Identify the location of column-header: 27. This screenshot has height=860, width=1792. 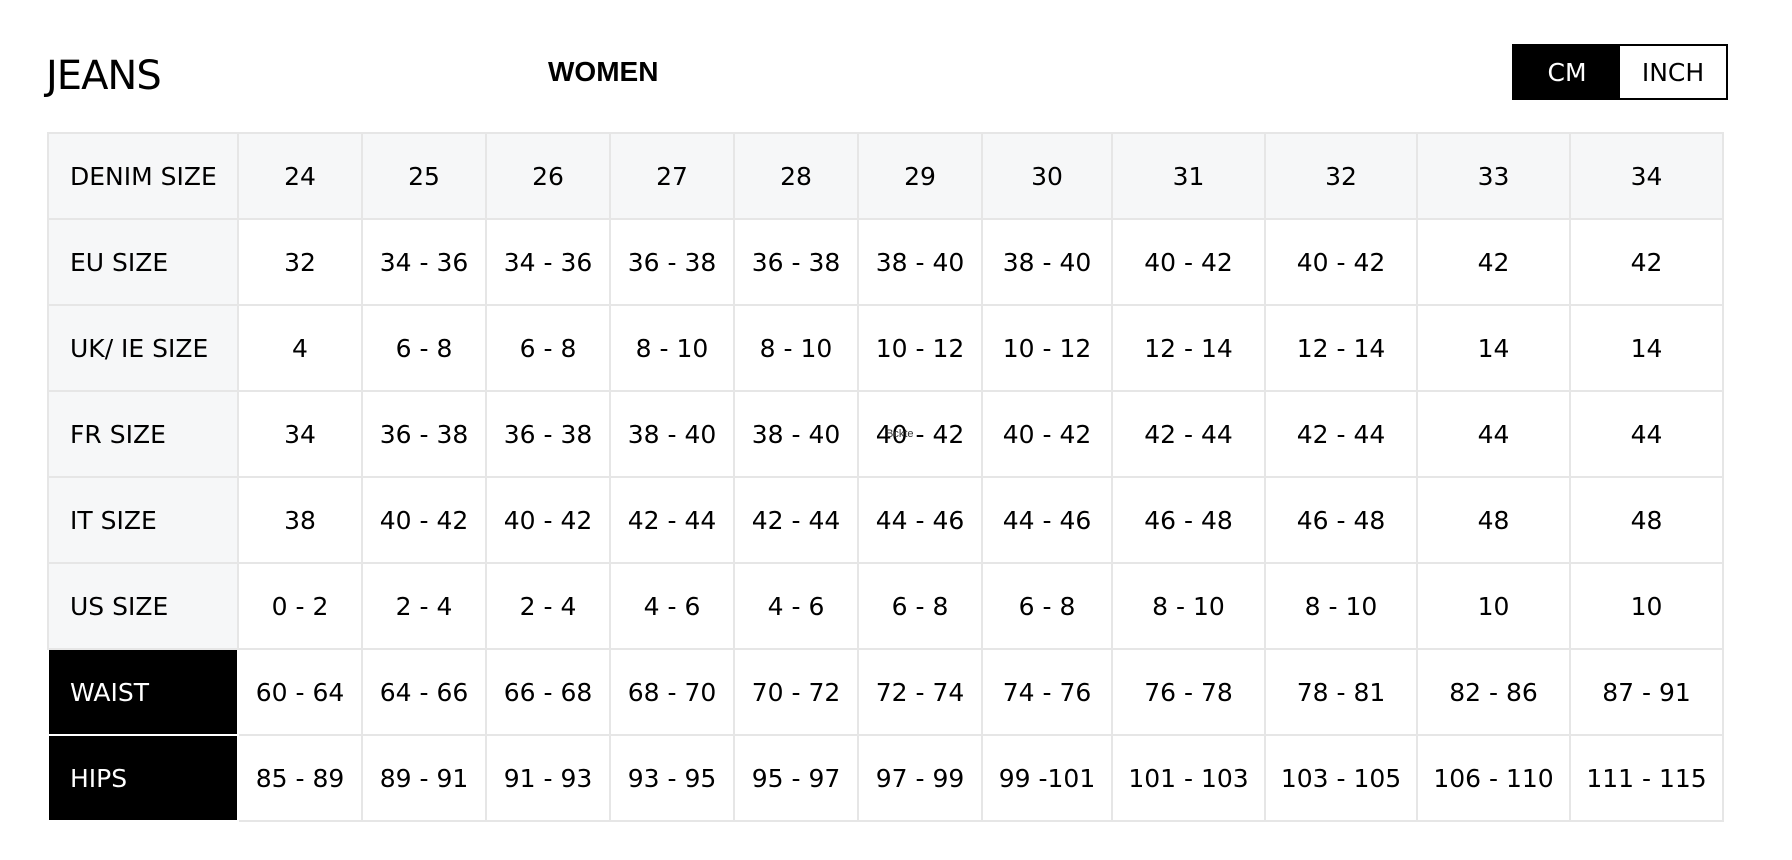
(672, 176).